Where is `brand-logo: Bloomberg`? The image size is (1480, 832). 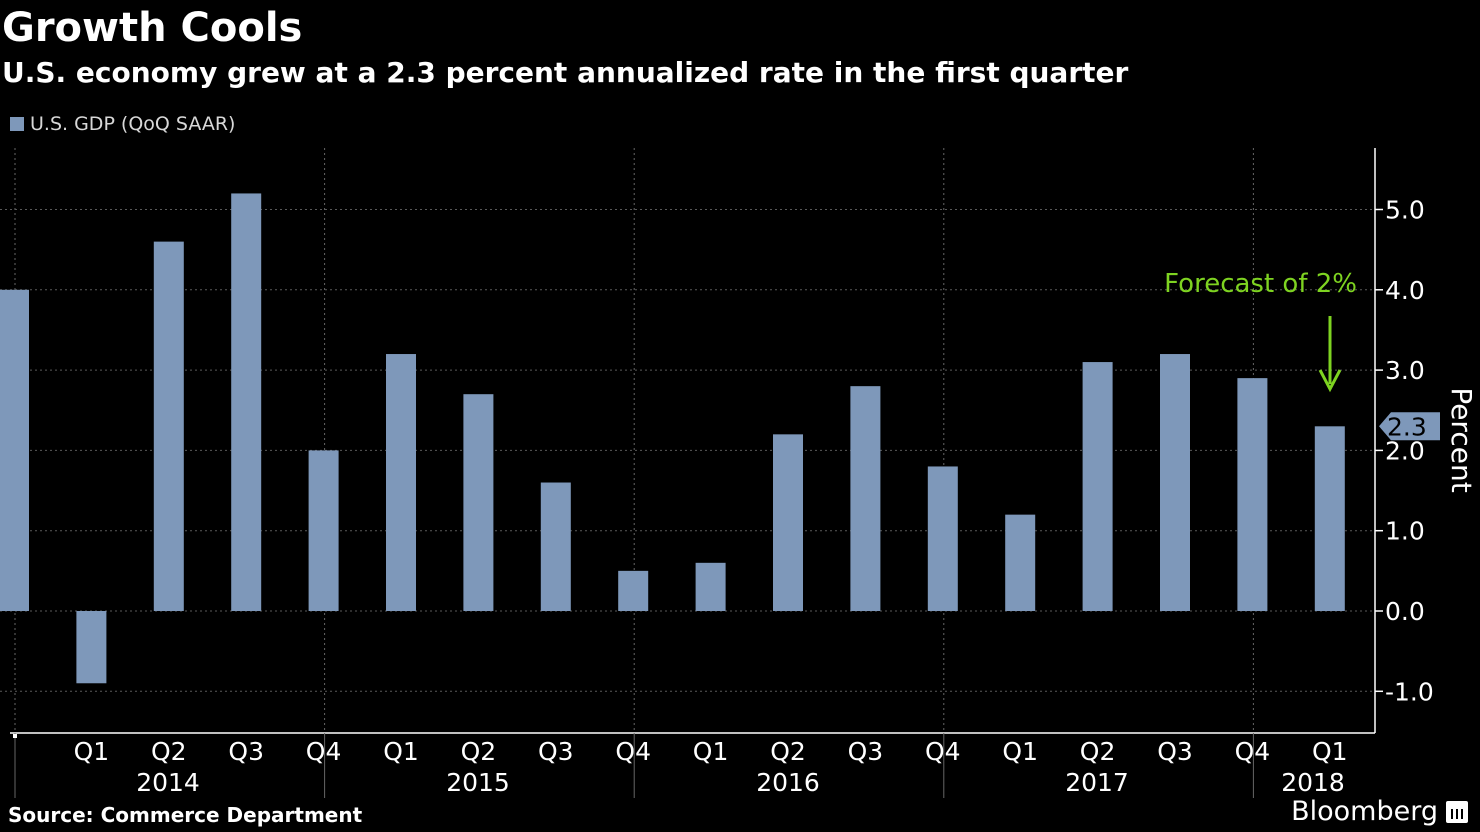
brand-logo: Bloomberg is located at coordinates (1379, 812).